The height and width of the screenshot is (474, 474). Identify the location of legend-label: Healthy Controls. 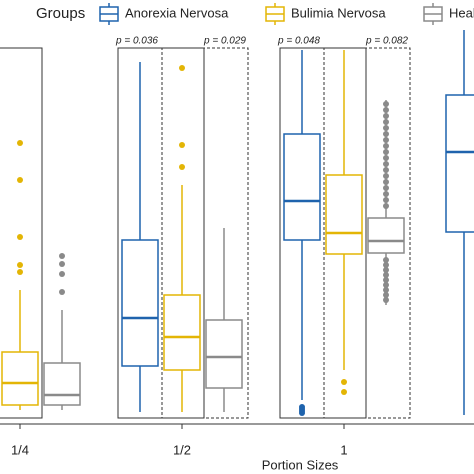
(461, 12).